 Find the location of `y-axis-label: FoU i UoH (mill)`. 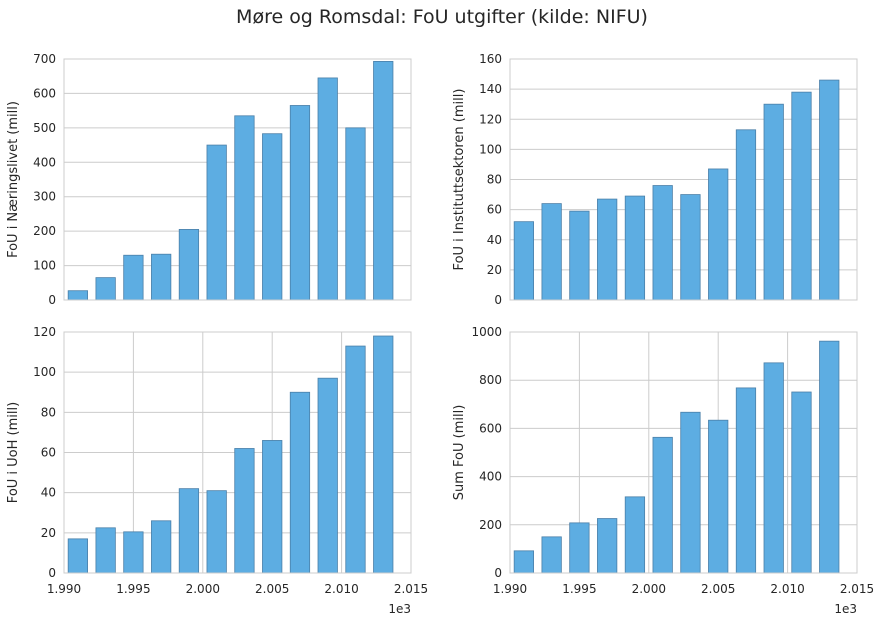

y-axis-label: FoU i UoH (mill) is located at coordinates (13, 452).